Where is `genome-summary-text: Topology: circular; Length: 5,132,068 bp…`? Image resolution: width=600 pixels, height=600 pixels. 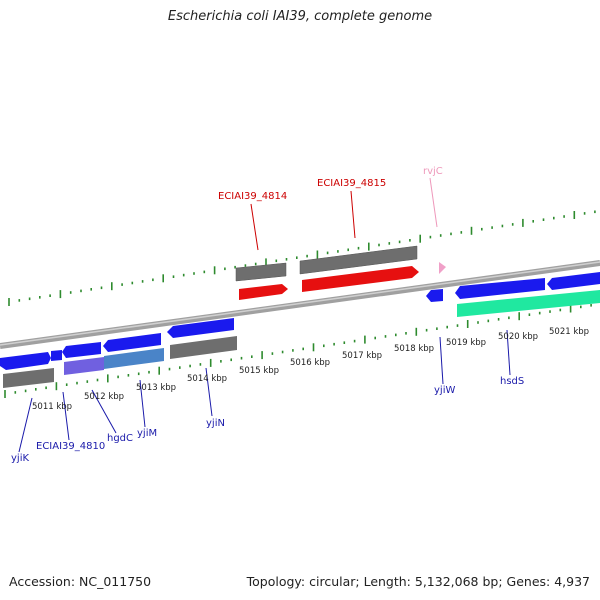
genome-summary-text: Topology: circular; Length: 5,132,068 bp… is located at coordinates (418, 581).